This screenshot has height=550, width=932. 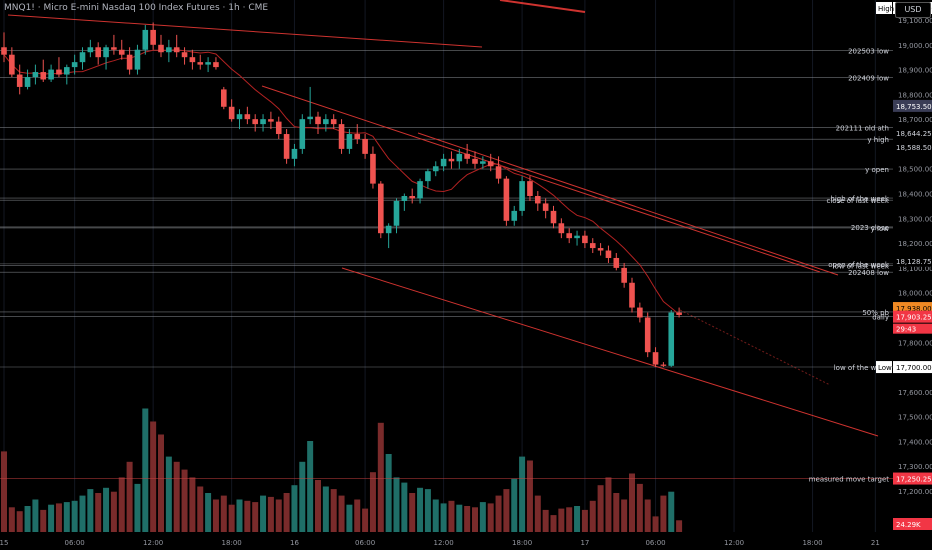 What do you see at coordinates (880, 318) in the screenshot?
I see `level-label: daily` at bounding box center [880, 318].